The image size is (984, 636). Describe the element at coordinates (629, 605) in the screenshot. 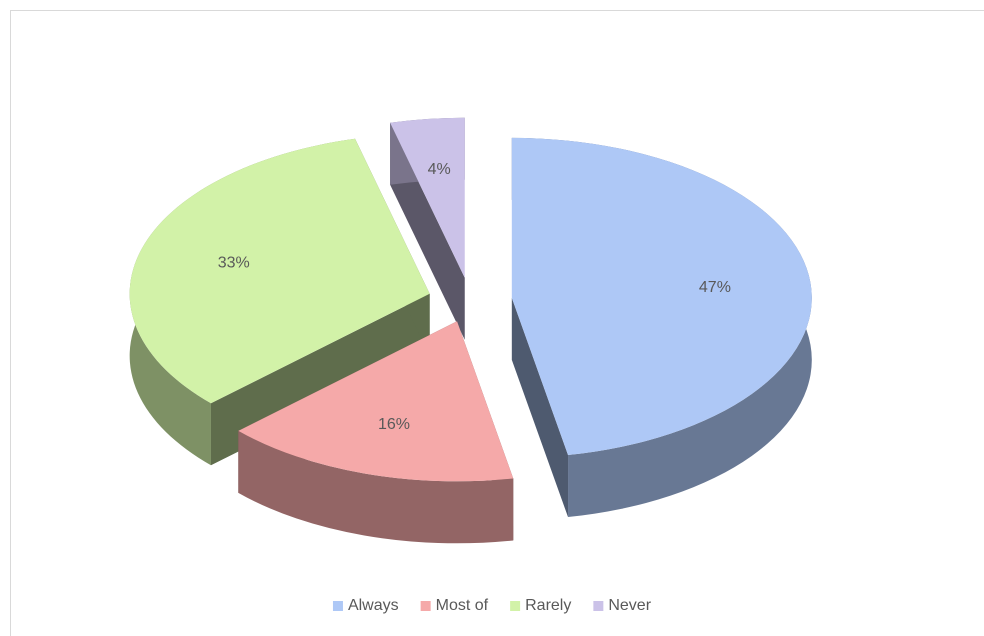

I see `legend-label: Never` at that location.